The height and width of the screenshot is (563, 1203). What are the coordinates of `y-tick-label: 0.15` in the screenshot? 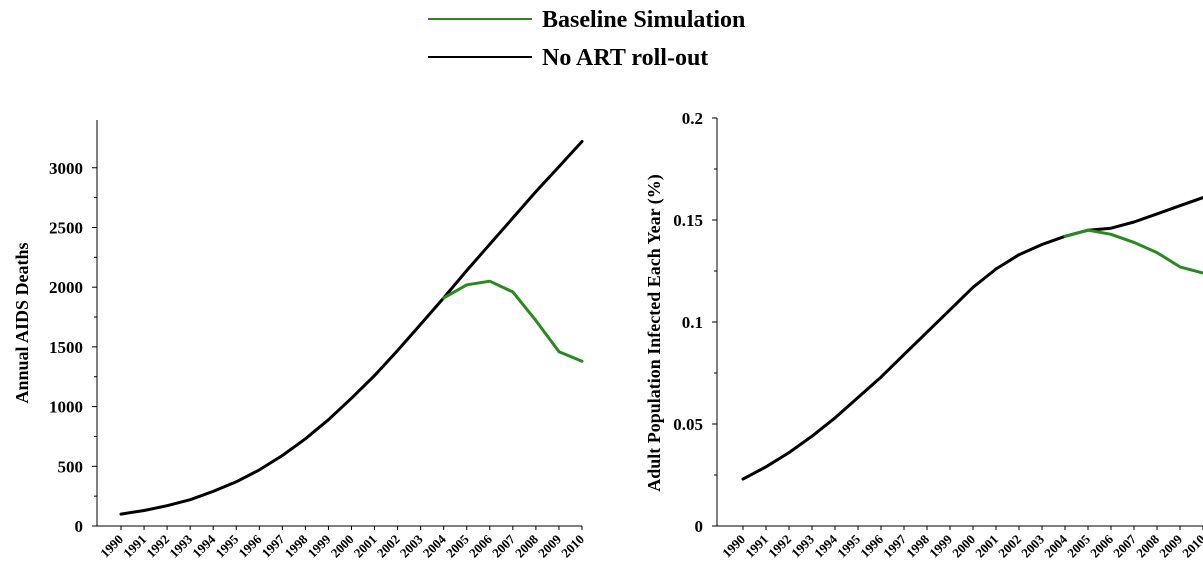 It's located at (688, 220).